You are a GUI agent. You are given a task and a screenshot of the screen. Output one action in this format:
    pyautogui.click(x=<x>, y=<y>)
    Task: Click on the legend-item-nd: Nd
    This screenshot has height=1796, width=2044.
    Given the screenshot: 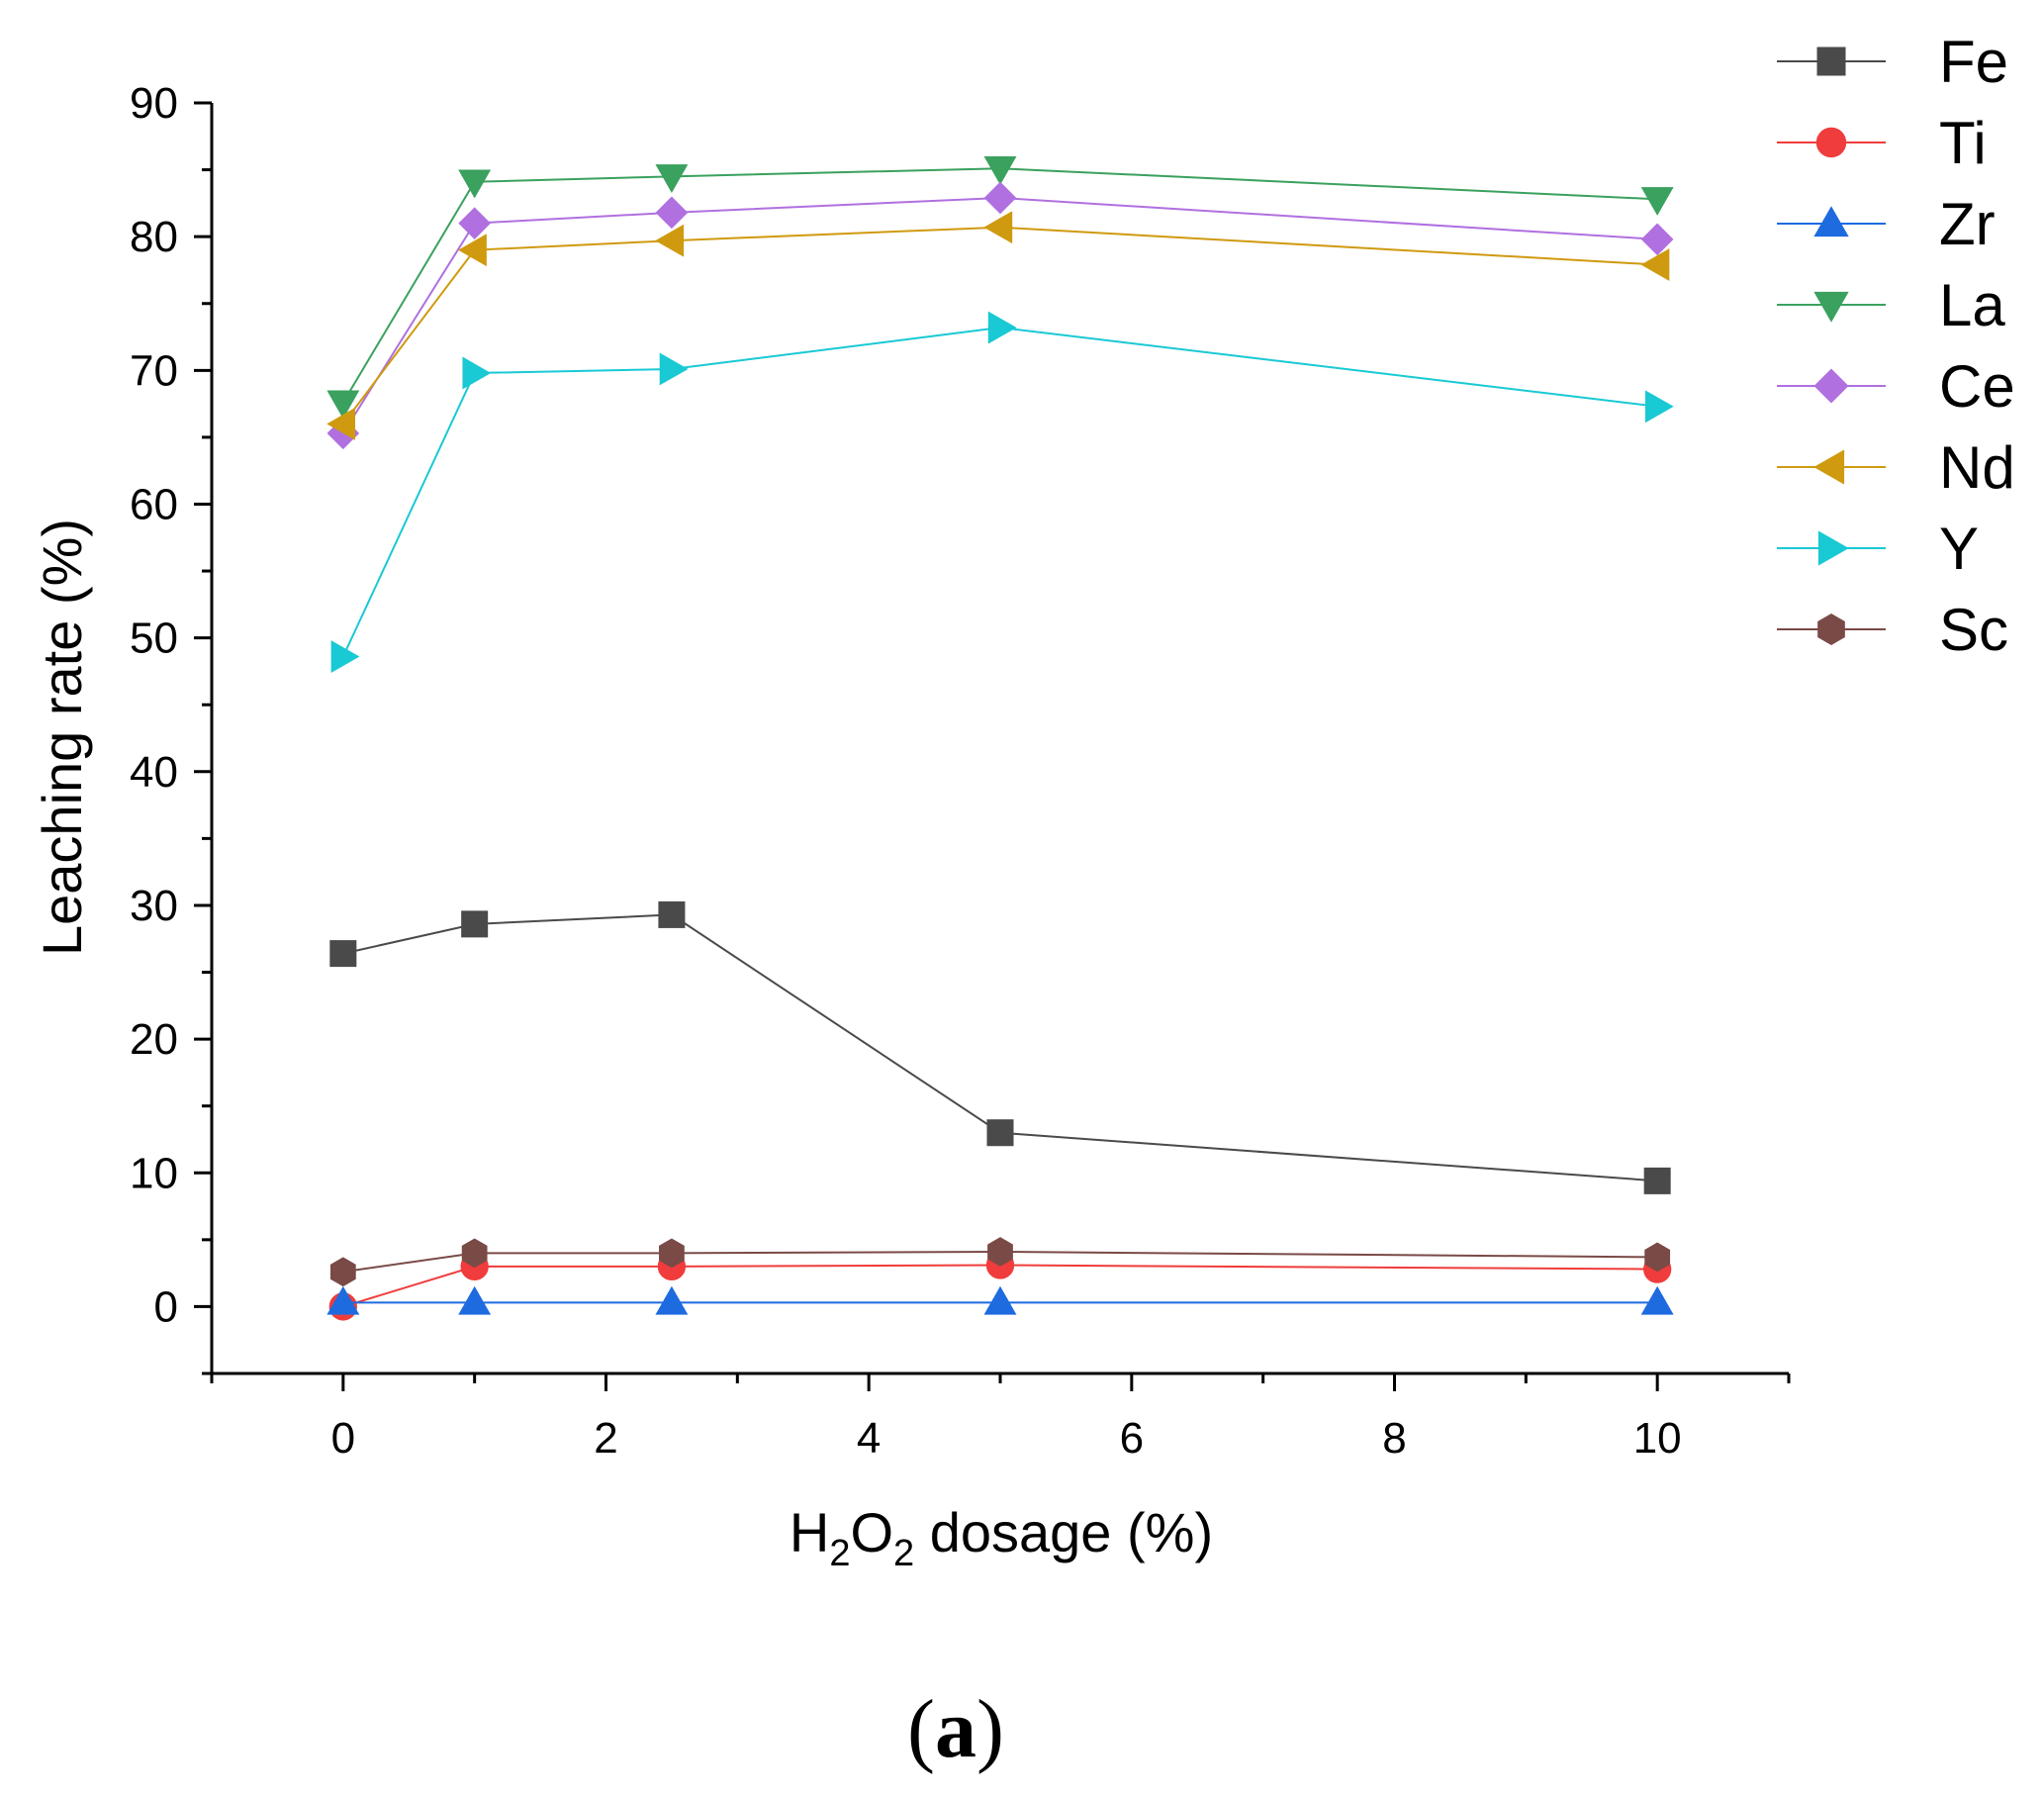 What is the action you would take?
    pyautogui.click(x=1896, y=467)
    